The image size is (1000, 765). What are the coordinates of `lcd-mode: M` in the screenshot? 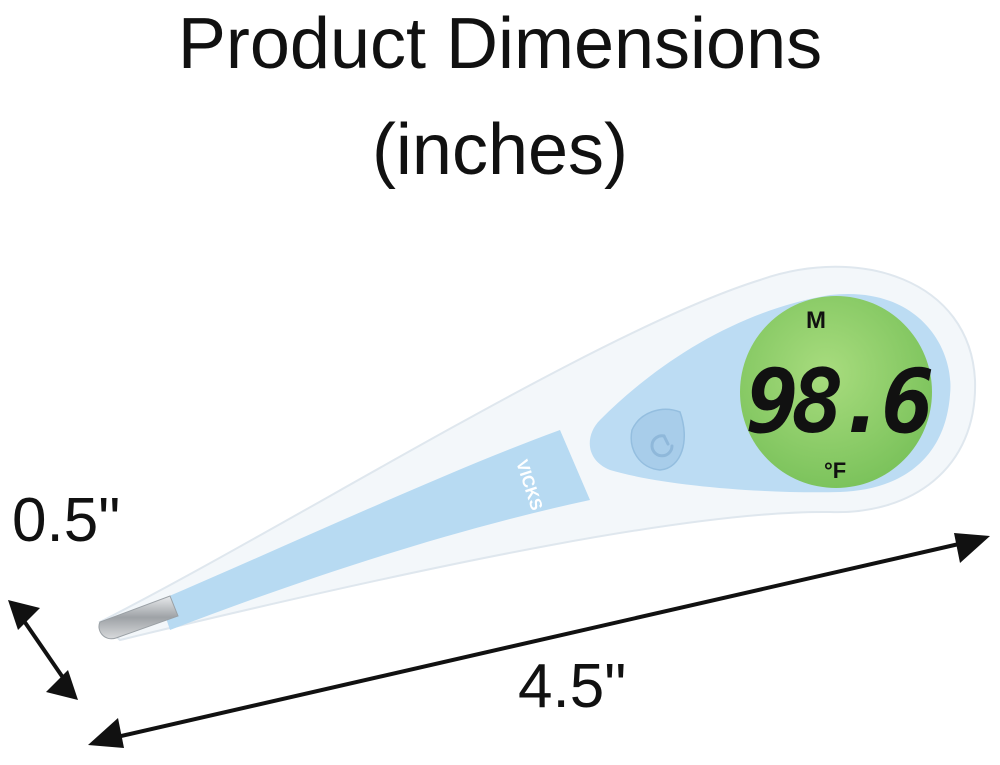 It's located at (816, 320).